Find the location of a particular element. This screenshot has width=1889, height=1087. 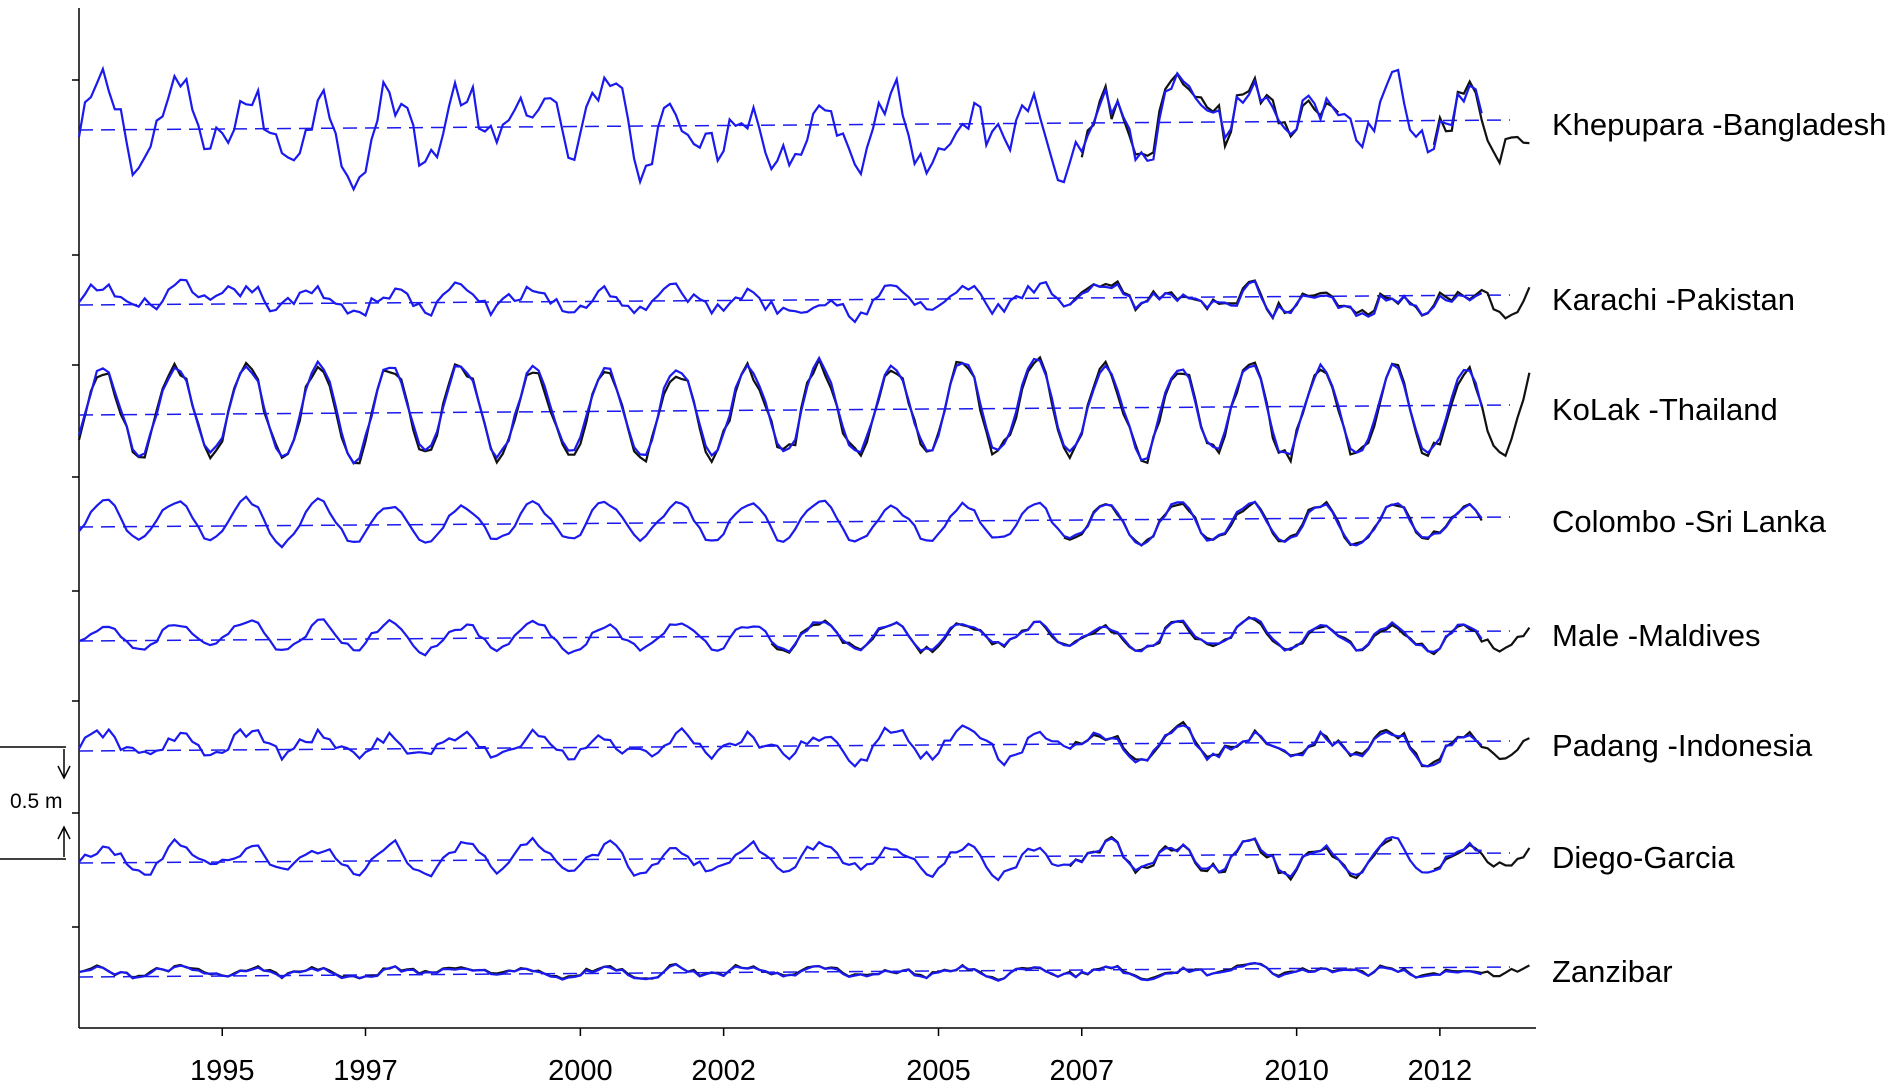

x-tick-label: 2000 is located at coordinates (580, 1071).